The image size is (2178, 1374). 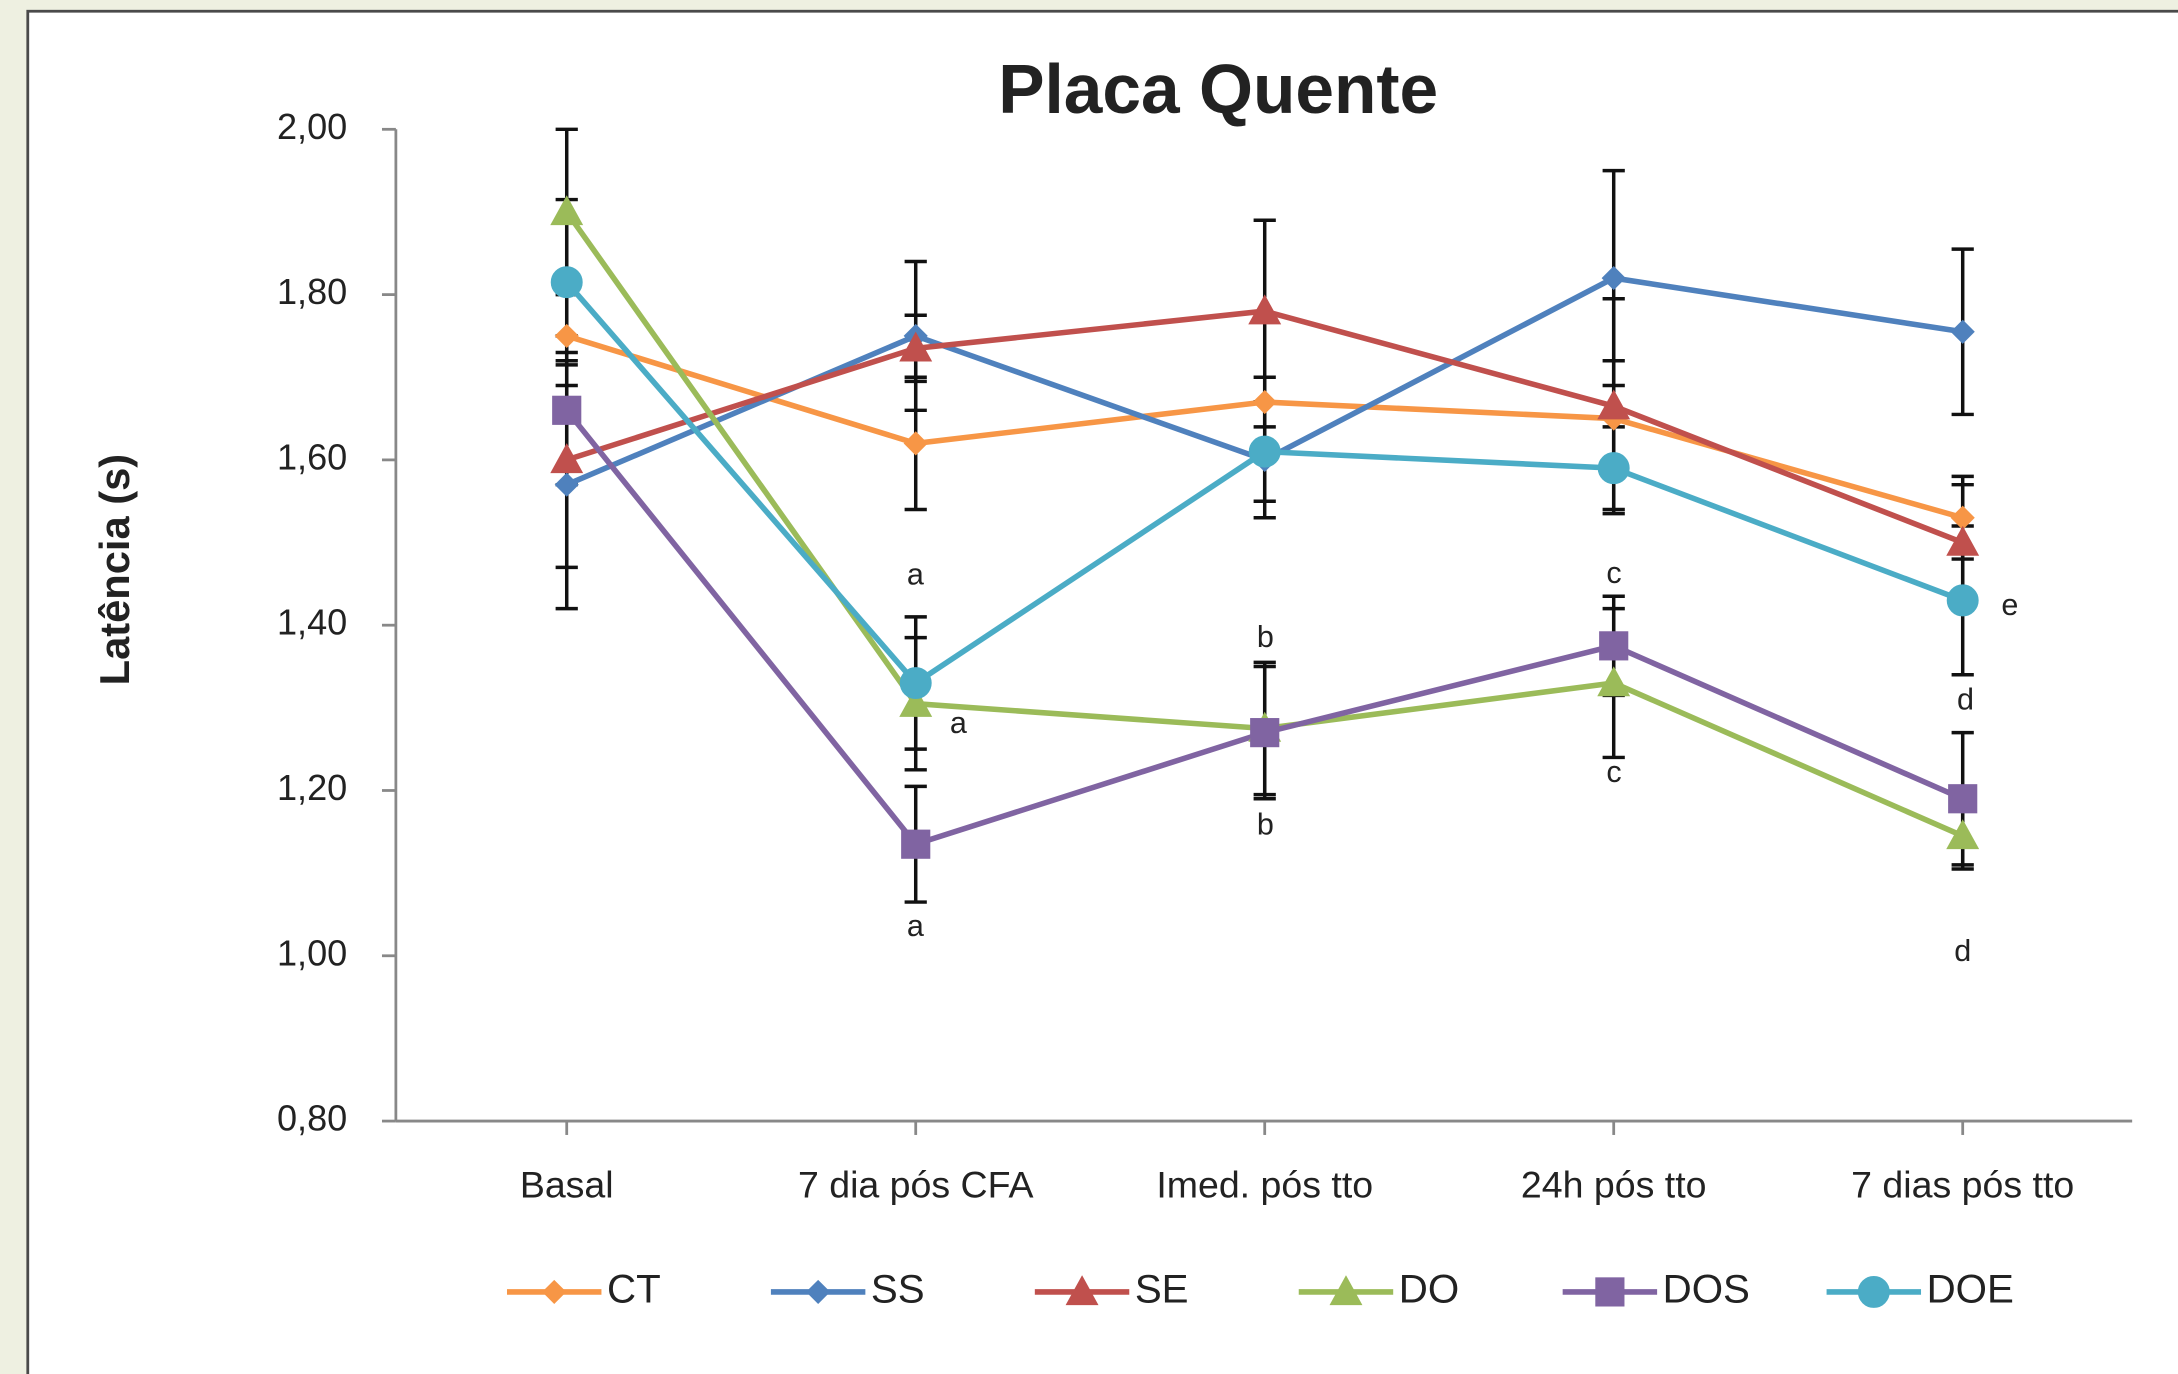 I want to click on legend-label: DOS, so click(x=1706, y=1289).